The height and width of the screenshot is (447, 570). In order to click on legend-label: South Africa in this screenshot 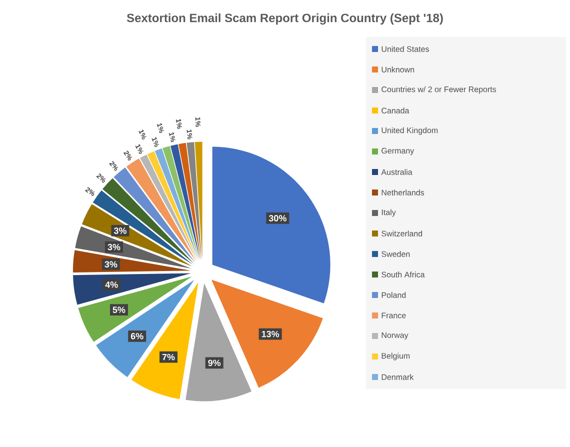, I will do `click(403, 275)`.